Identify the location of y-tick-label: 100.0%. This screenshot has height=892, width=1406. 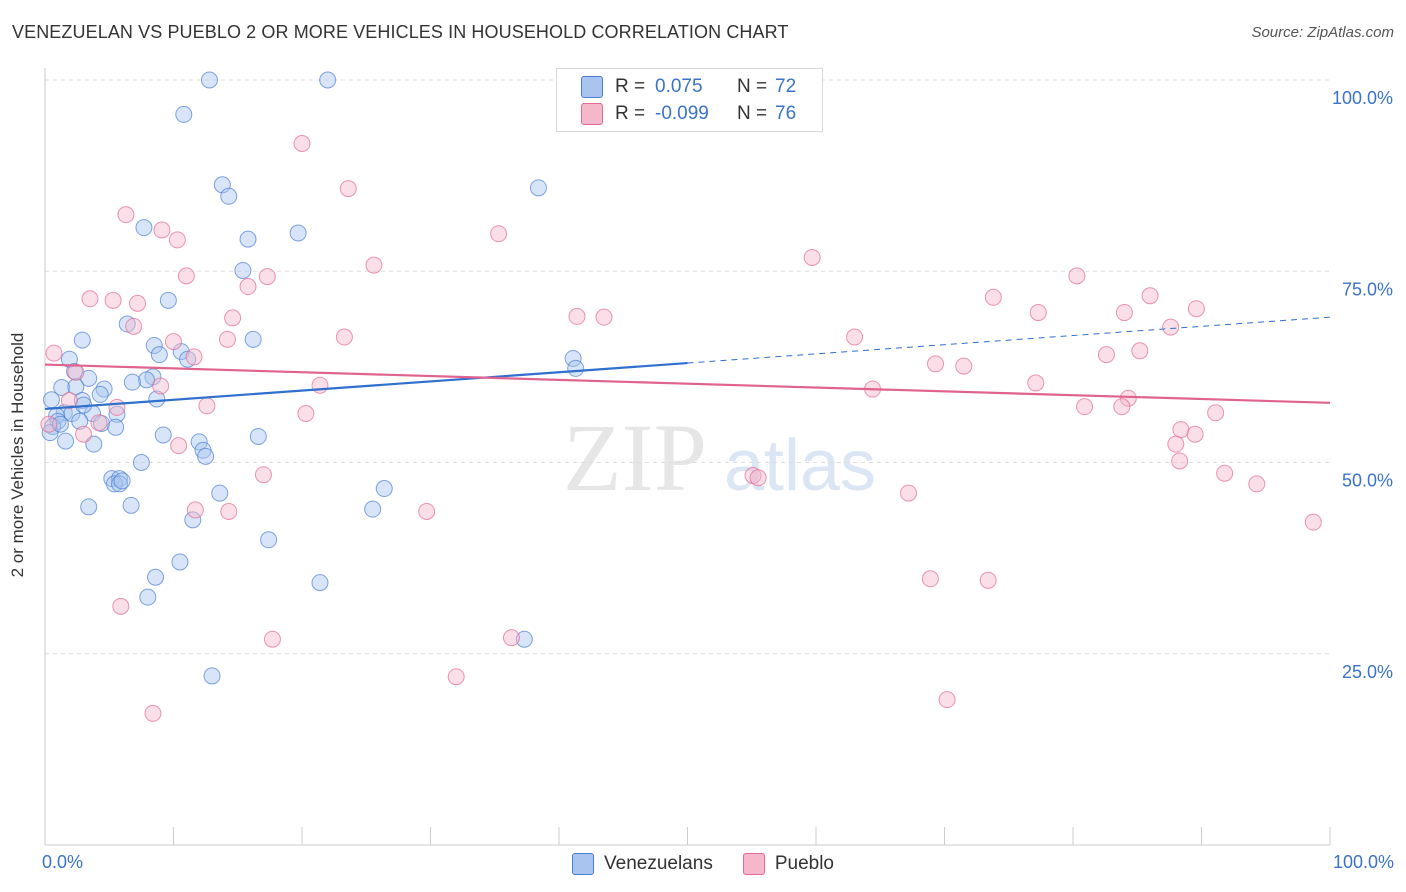
(1362, 98).